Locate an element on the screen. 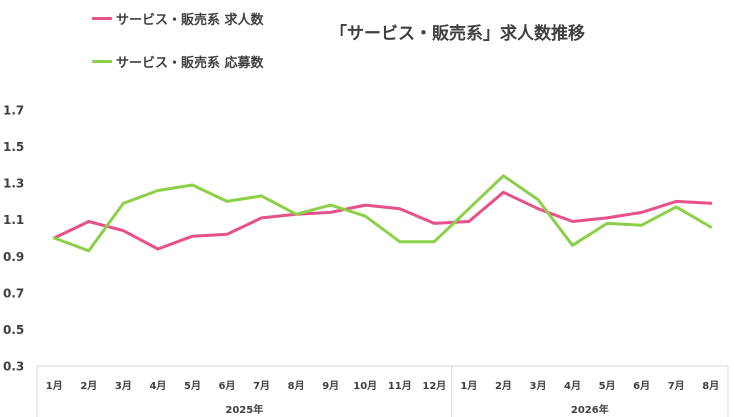  x-tick-label: 9月 is located at coordinates (330, 386).